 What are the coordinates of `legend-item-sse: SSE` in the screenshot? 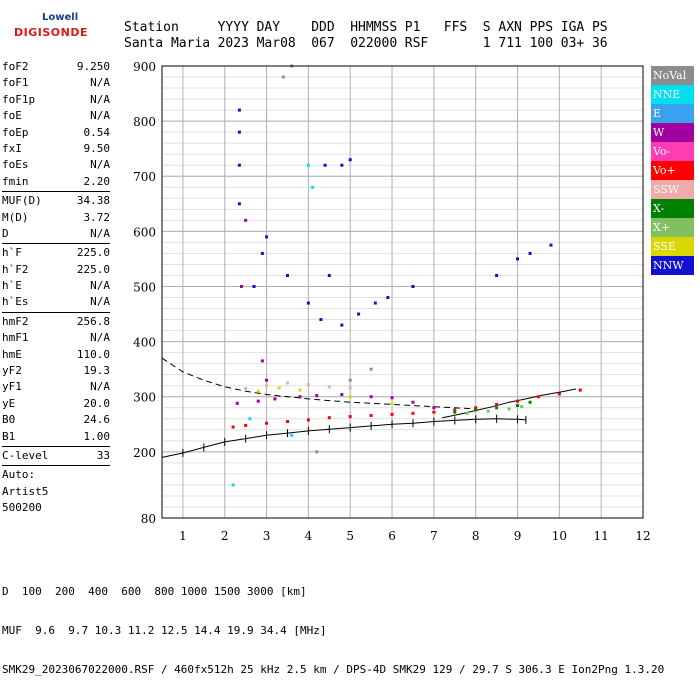 It's located at (672, 246).